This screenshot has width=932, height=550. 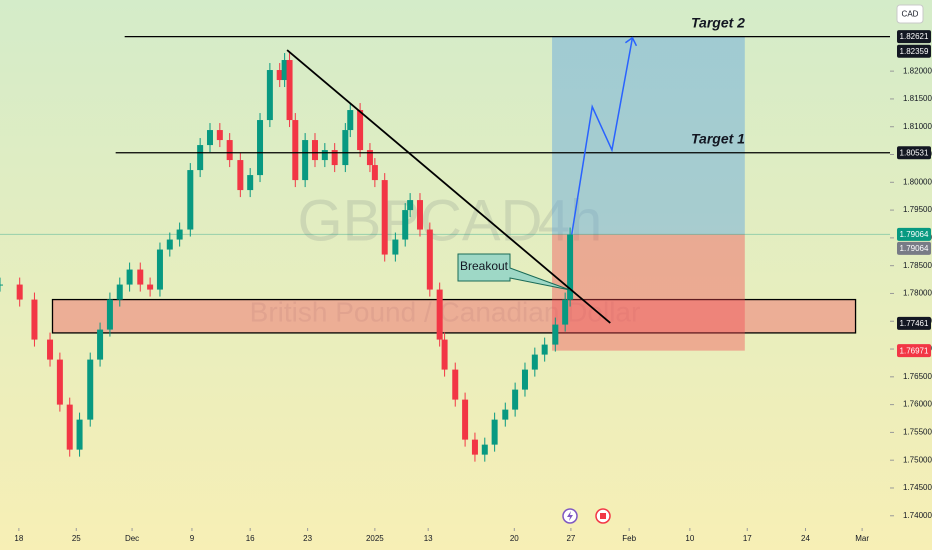 I want to click on y-tick-label: 1.79500, so click(x=917, y=209).